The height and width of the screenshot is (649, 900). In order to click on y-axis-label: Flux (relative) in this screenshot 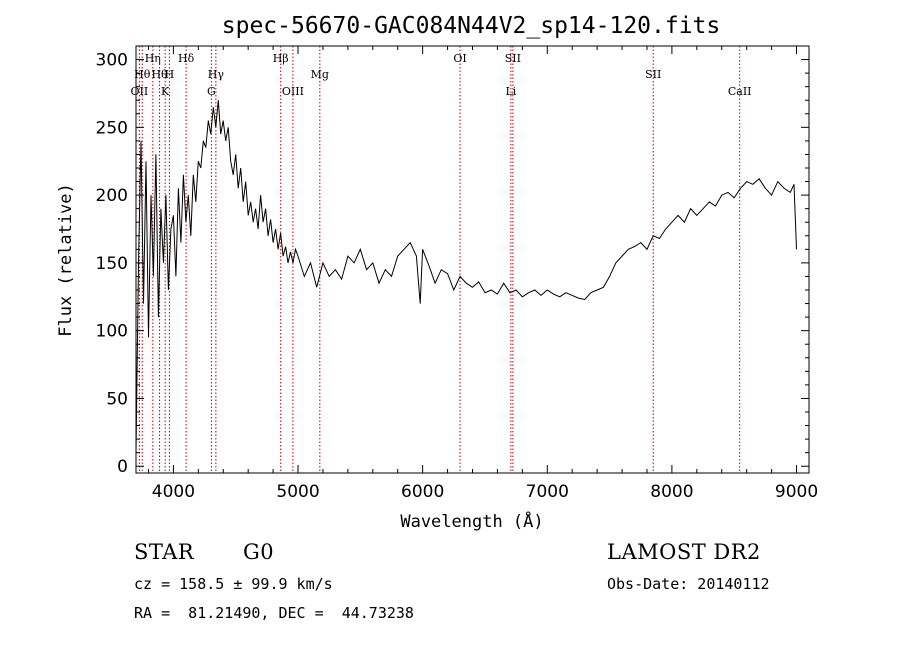, I will do `click(66, 260)`.